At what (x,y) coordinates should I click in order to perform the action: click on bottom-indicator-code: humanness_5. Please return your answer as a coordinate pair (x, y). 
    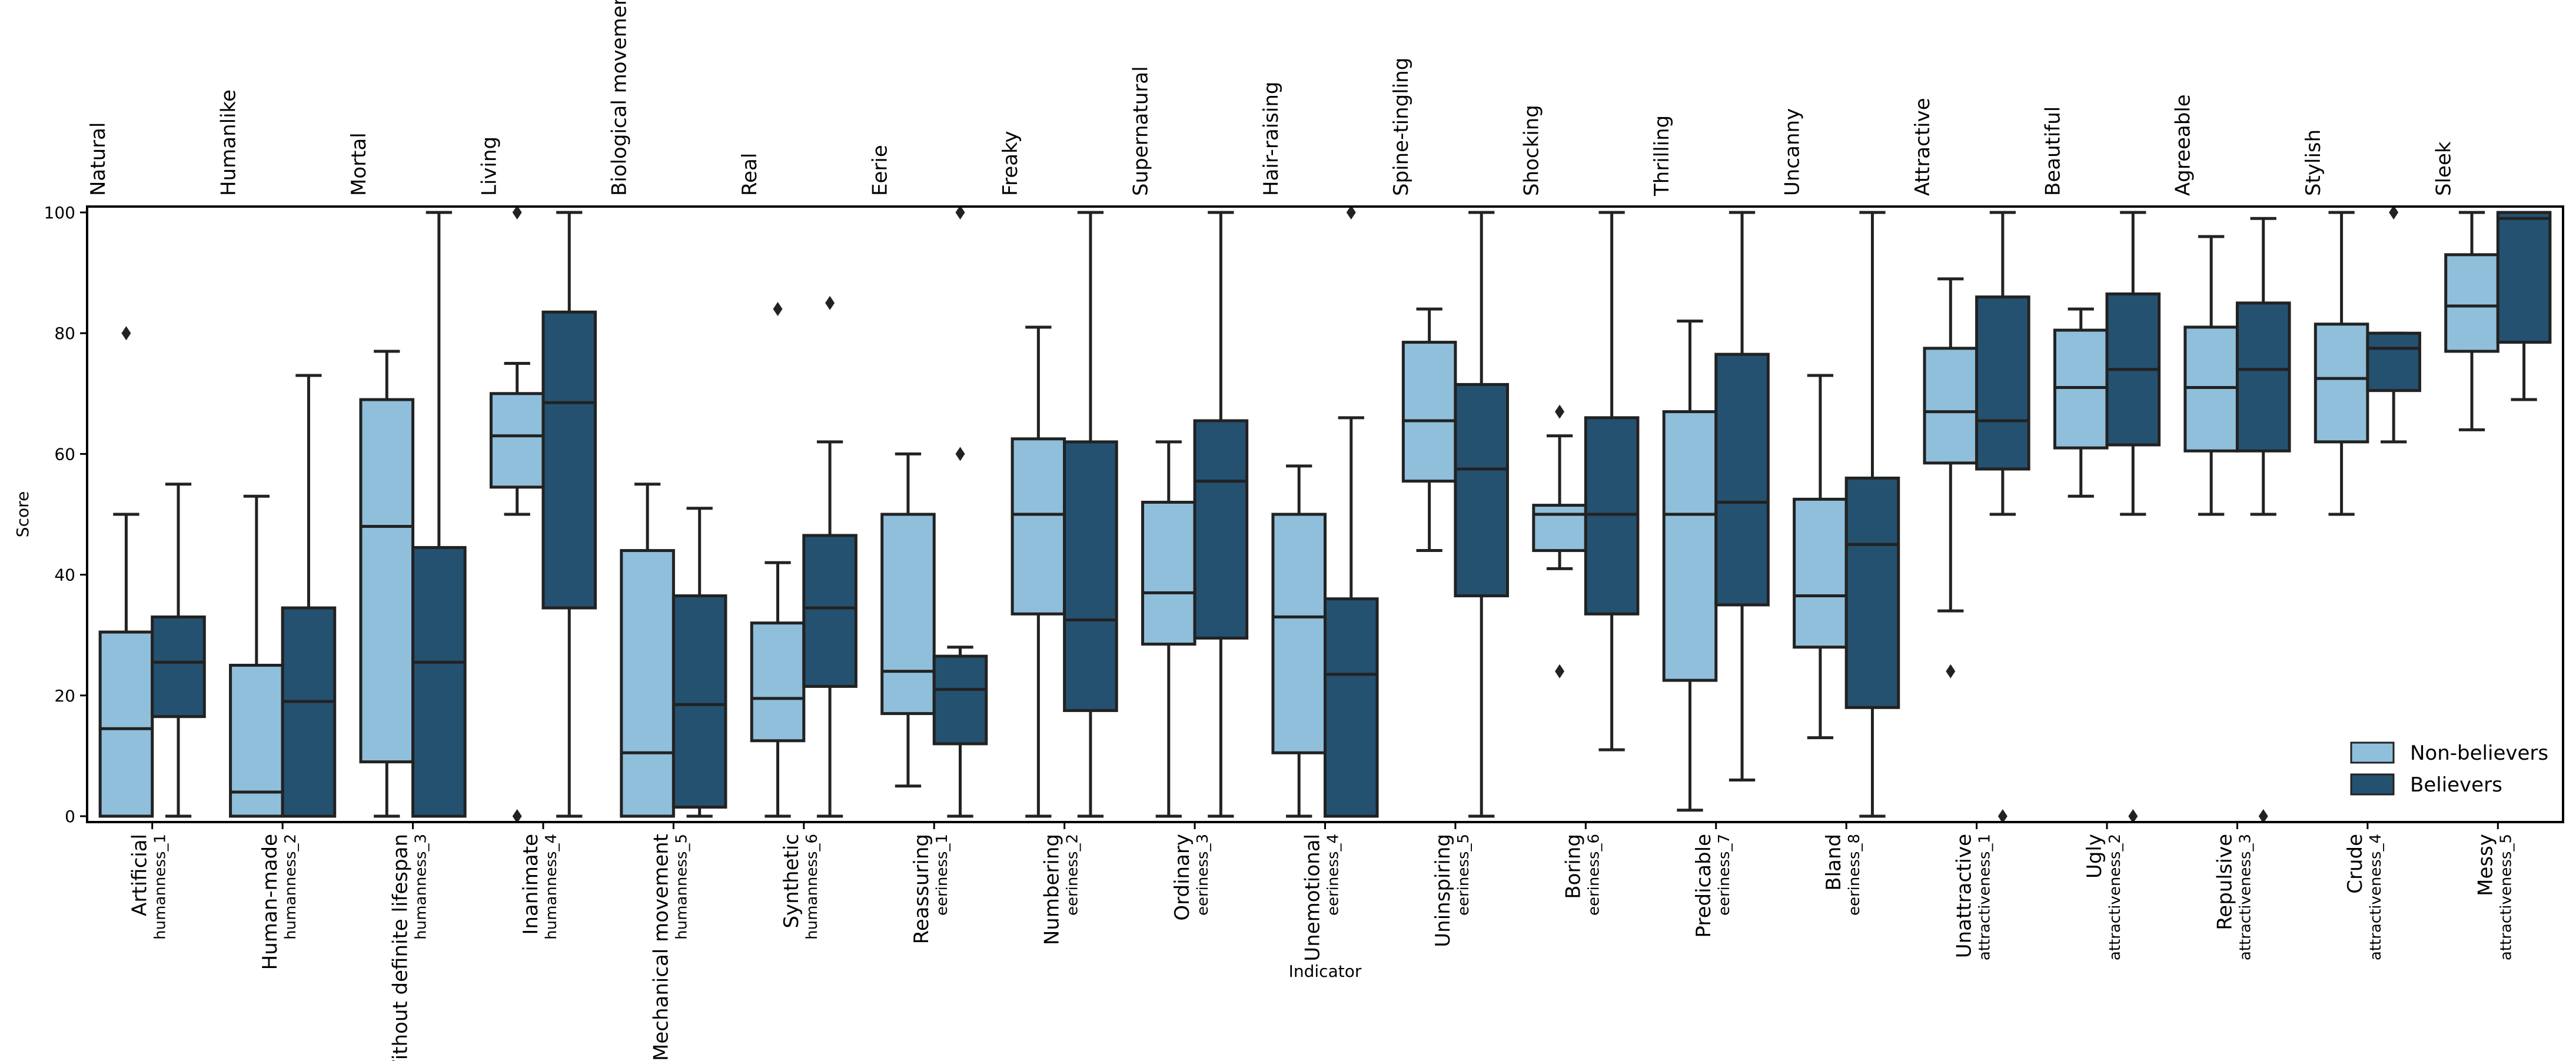
    Looking at the image, I should click on (681, 887).